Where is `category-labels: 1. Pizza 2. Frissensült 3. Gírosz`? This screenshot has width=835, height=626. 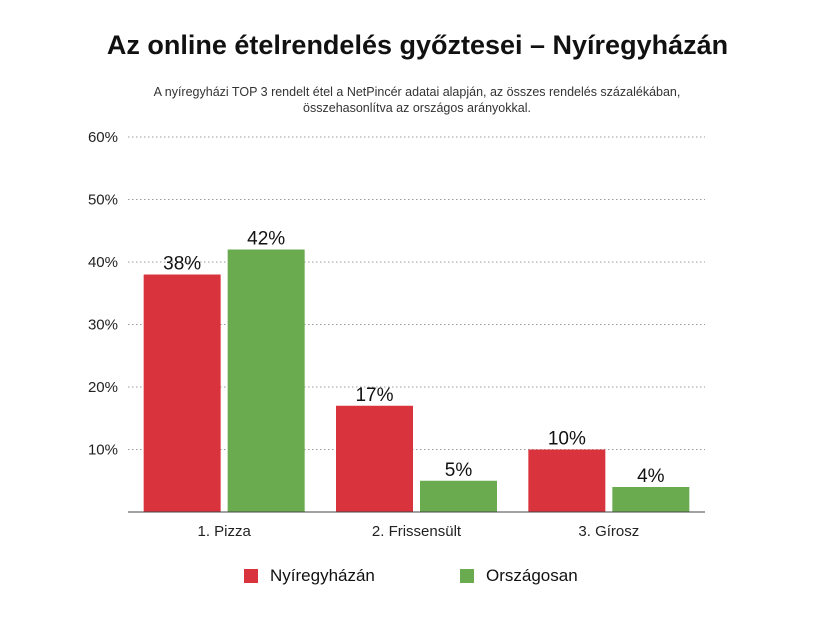 category-labels: 1. Pizza 2. Frissensült 3. Gírosz is located at coordinates (418, 531).